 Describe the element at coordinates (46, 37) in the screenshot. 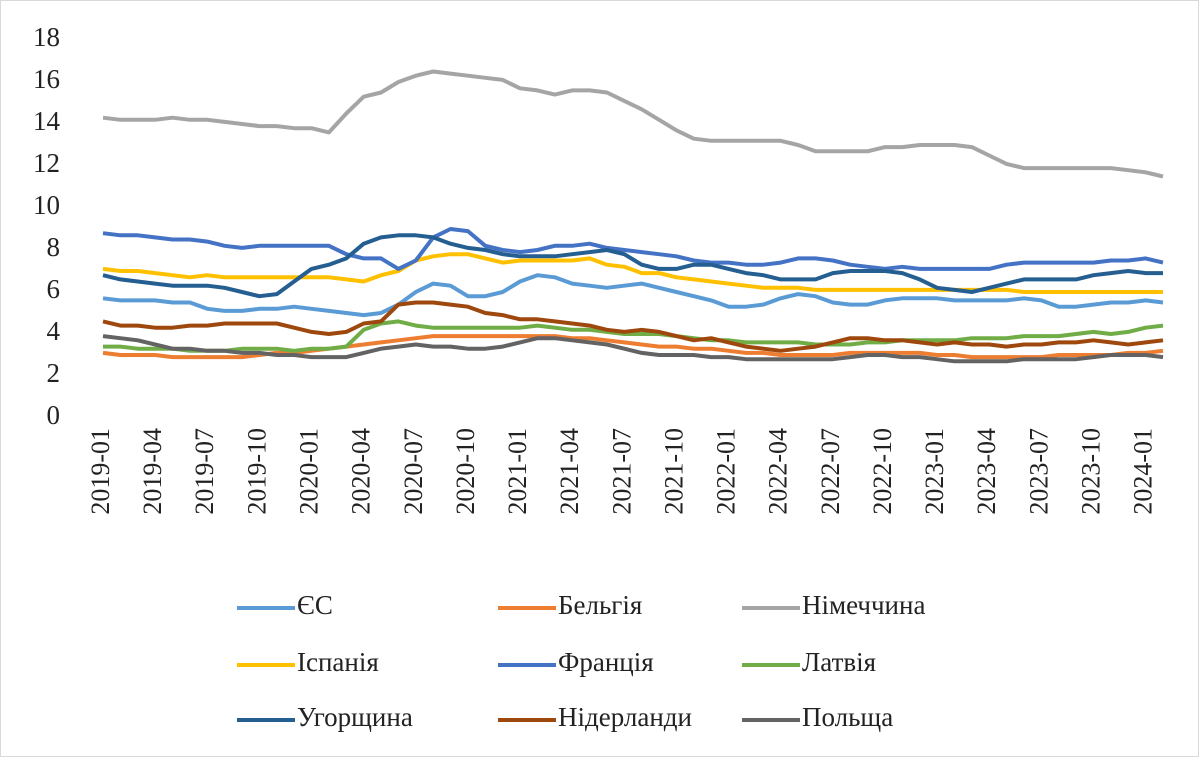

I see `y-tick-label: 18` at that location.